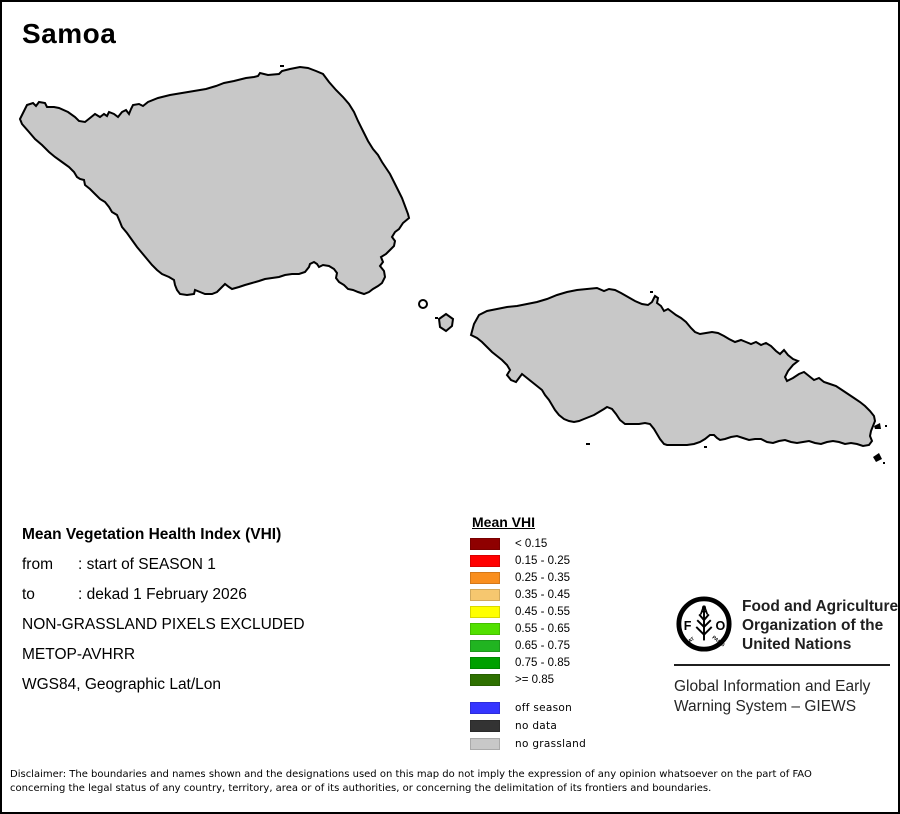 This screenshot has width=900, height=814. What do you see at coordinates (237, 565) in the screenshot?
I see `info-from-line: from : start of SEASON 1` at bounding box center [237, 565].